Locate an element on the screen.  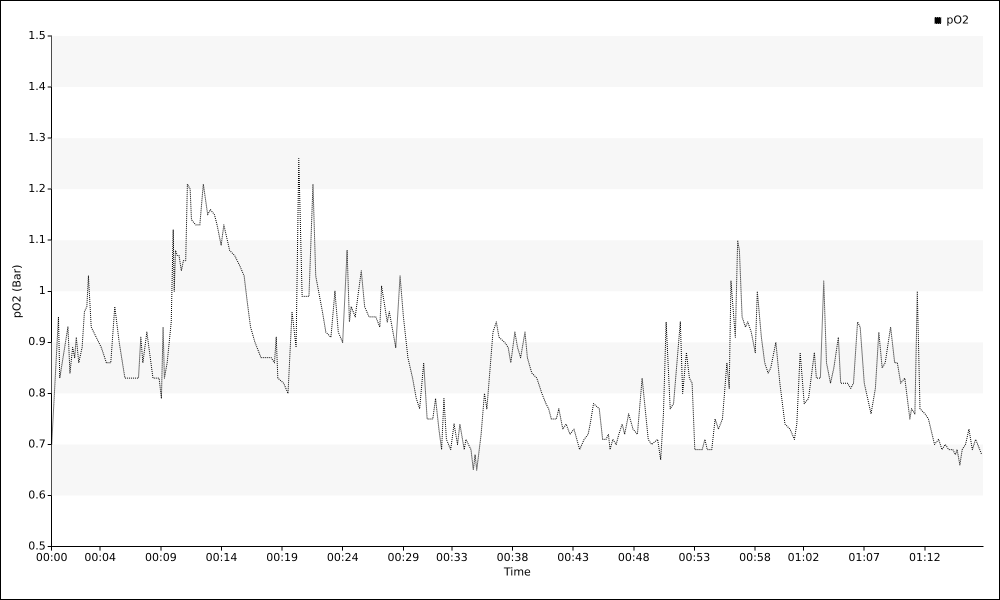
y-tick-label: 0.7 is located at coordinates (37, 443).